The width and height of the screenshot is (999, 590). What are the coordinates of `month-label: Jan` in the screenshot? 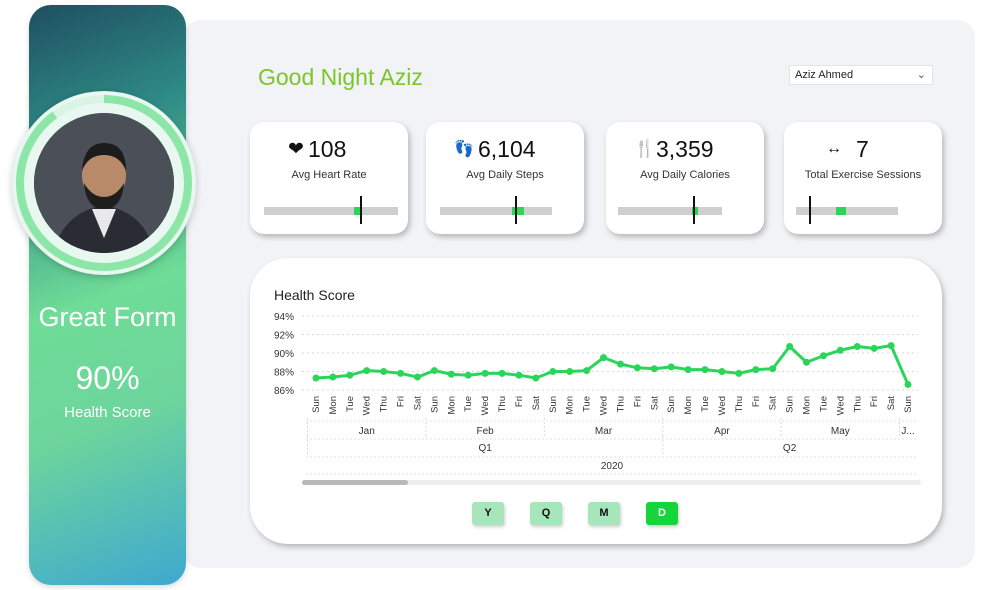 It's located at (367, 431).